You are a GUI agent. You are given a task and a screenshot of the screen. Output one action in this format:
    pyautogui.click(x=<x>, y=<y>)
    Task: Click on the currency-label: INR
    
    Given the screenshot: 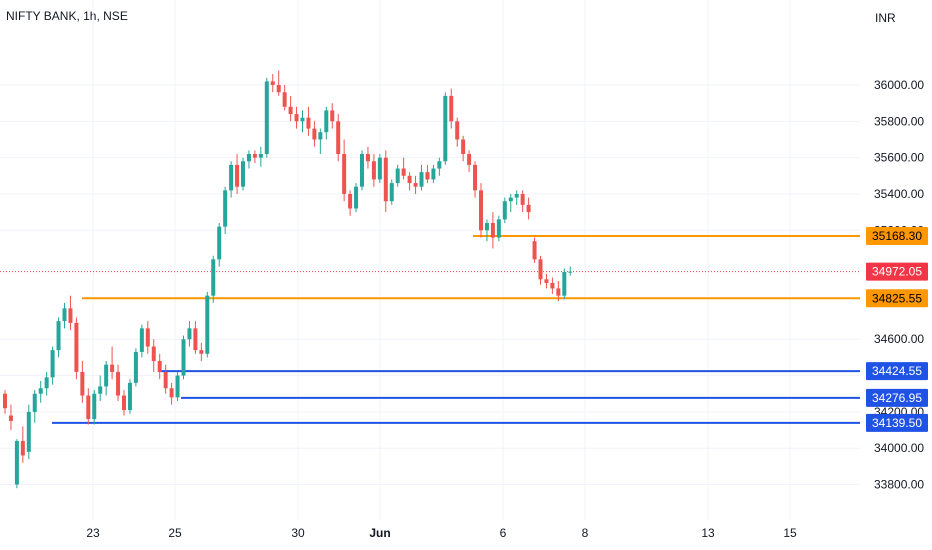 What is the action you would take?
    pyautogui.click(x=885, y=18)
    